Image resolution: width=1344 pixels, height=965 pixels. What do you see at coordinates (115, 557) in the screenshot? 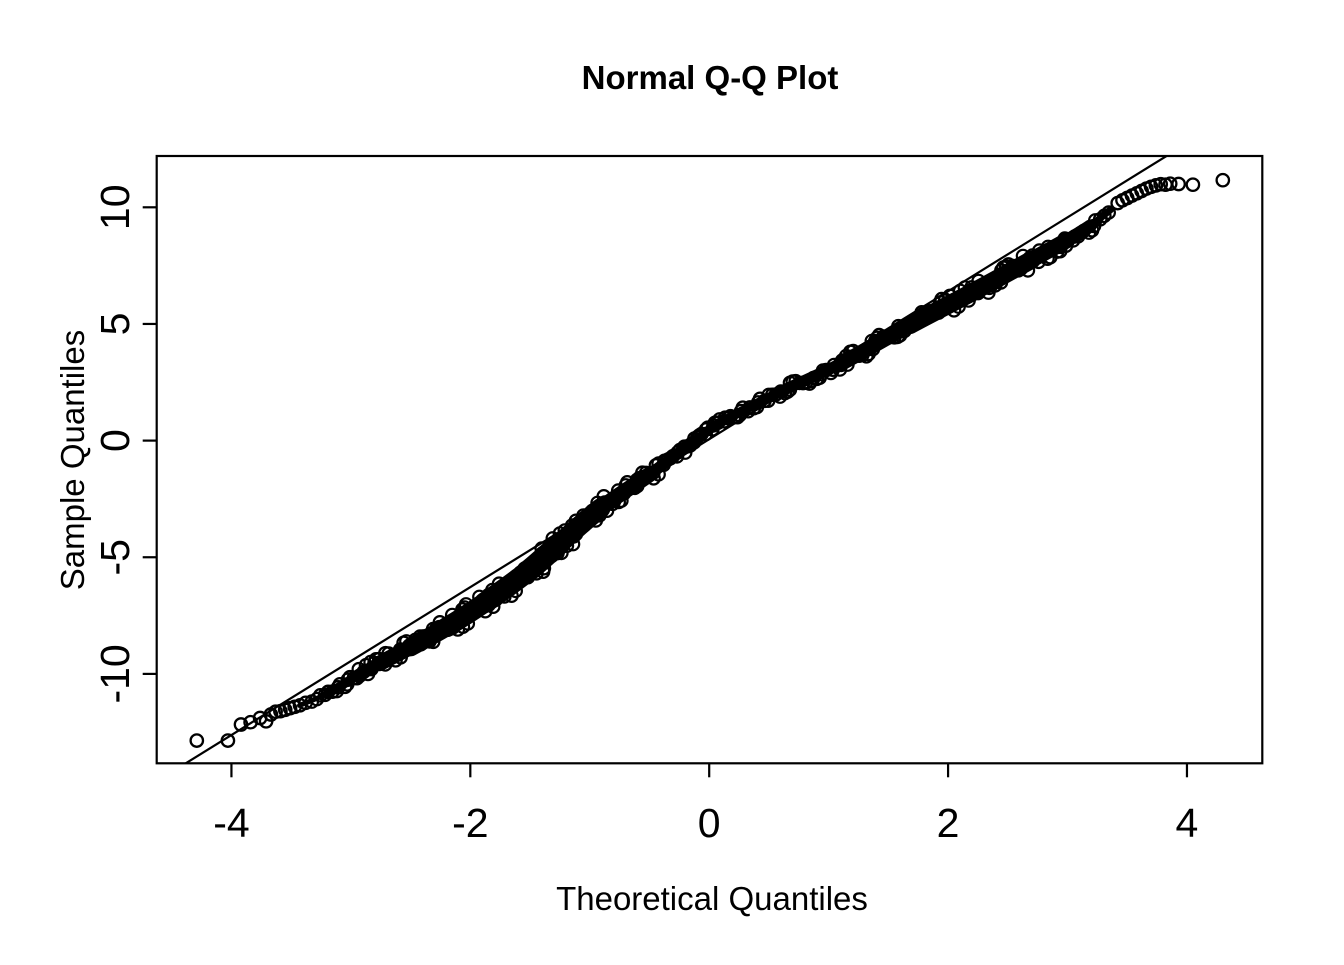
I see `y-tick-label: -5` at bounding box center [115, 557].